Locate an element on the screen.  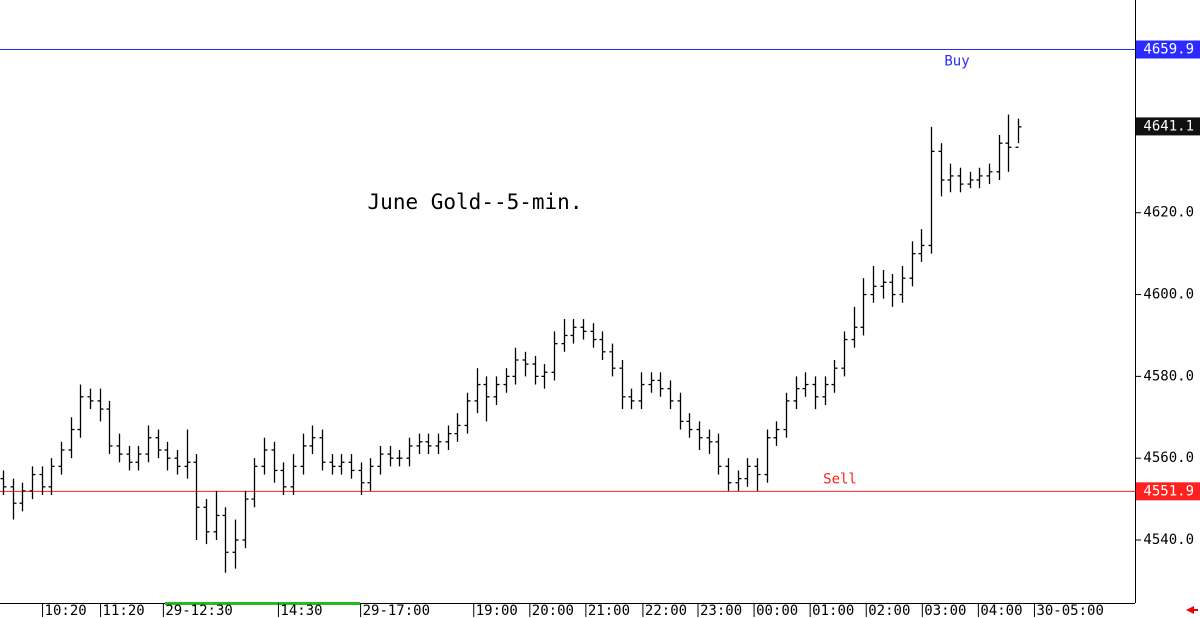
x-tick-label: 22:00 is located at coordinates (666, 610).